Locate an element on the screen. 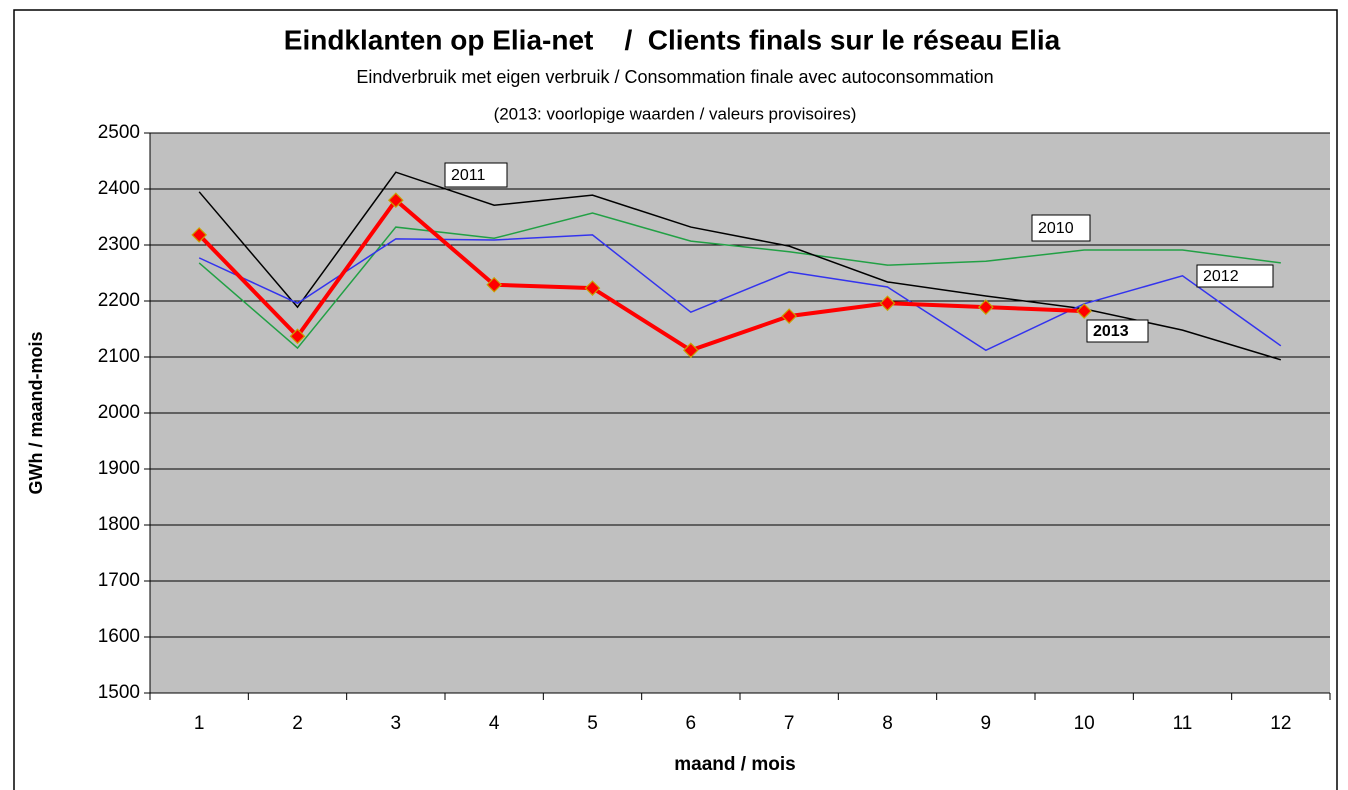 This screenshot has width=1348, height=790. y-tick-label: 2000 is located at coordinates (119, 412).